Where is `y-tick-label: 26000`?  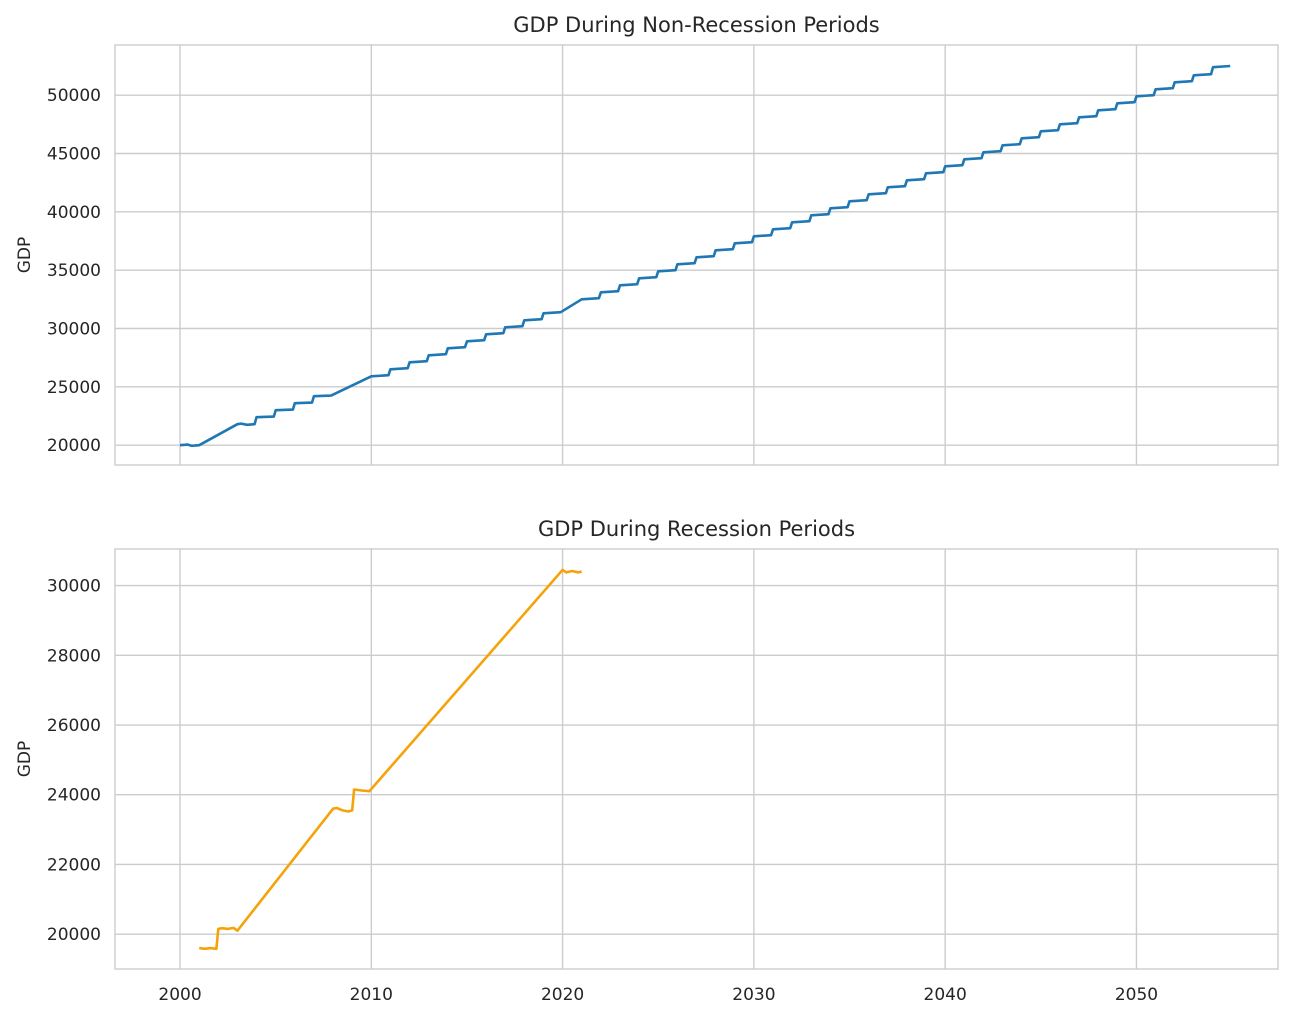
y-tick-label: 26000 is located at coordinates (74, 726).